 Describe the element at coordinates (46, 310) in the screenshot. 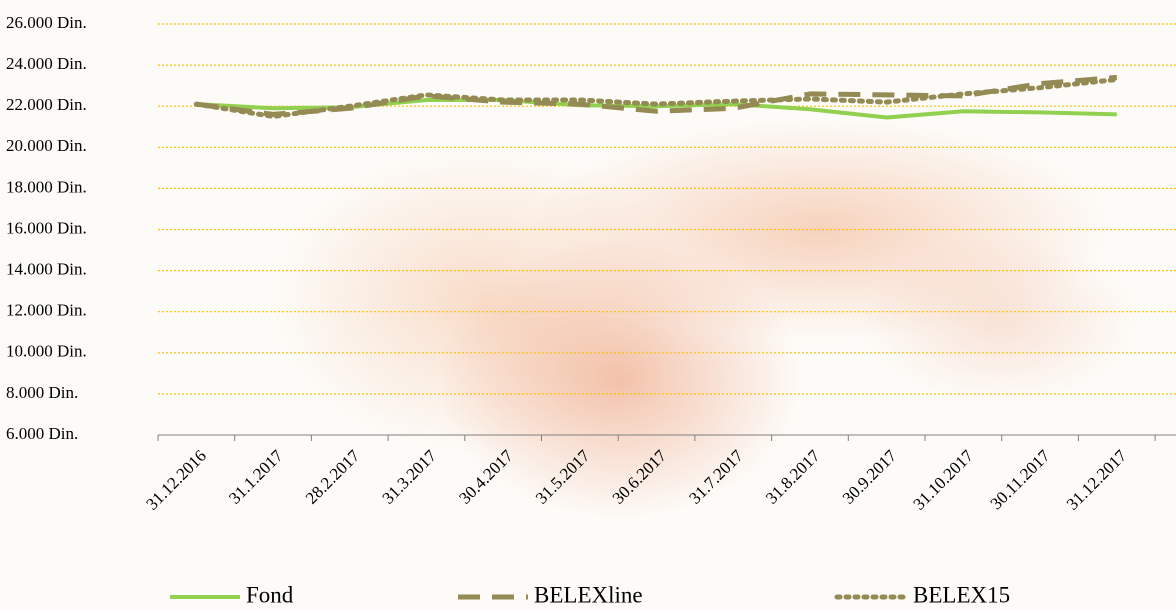

I see `y-tick-label: 12.000 Din.` at that location.